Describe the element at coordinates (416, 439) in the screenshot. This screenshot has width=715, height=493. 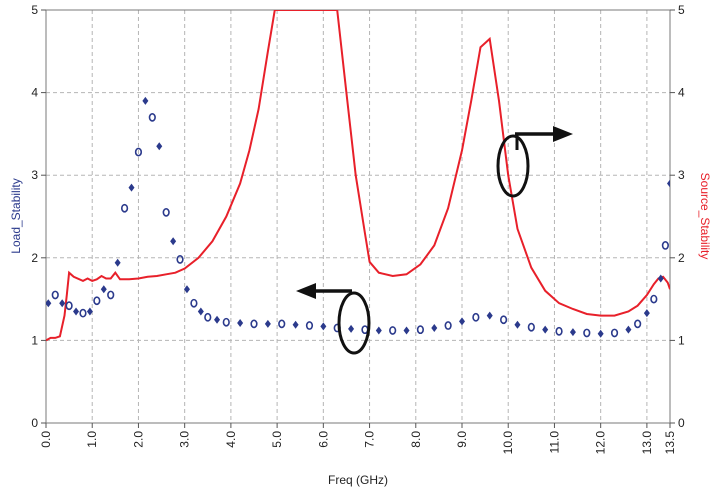
I see `x-tick-label: 8.0` at that location.